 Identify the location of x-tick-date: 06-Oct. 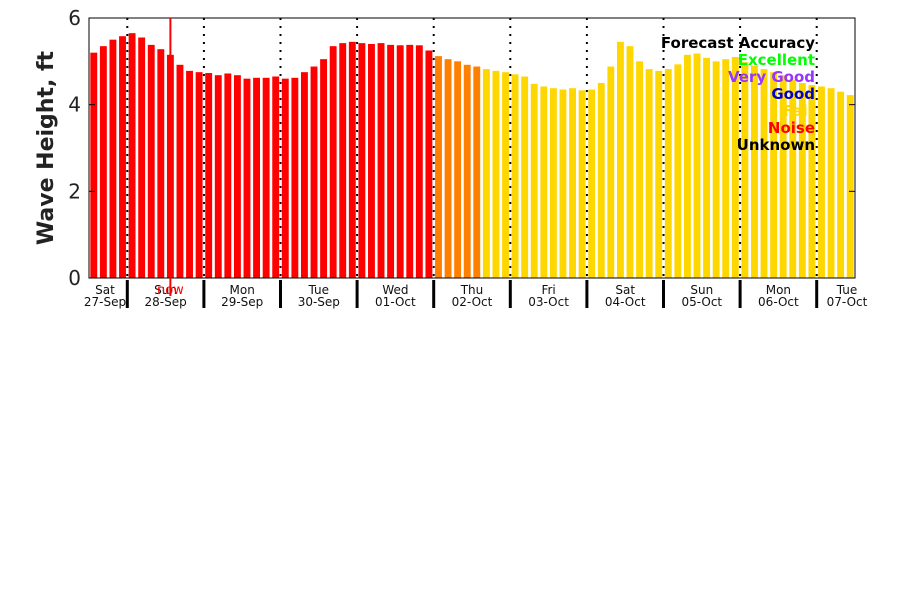
(778, 302).